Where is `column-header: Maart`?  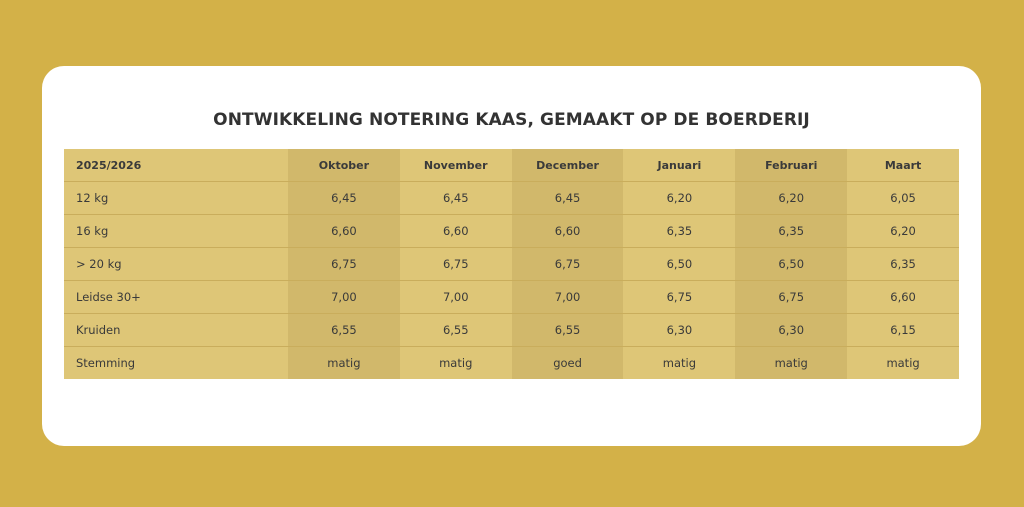 column-header: Maart is located at coordinates (903, 165).